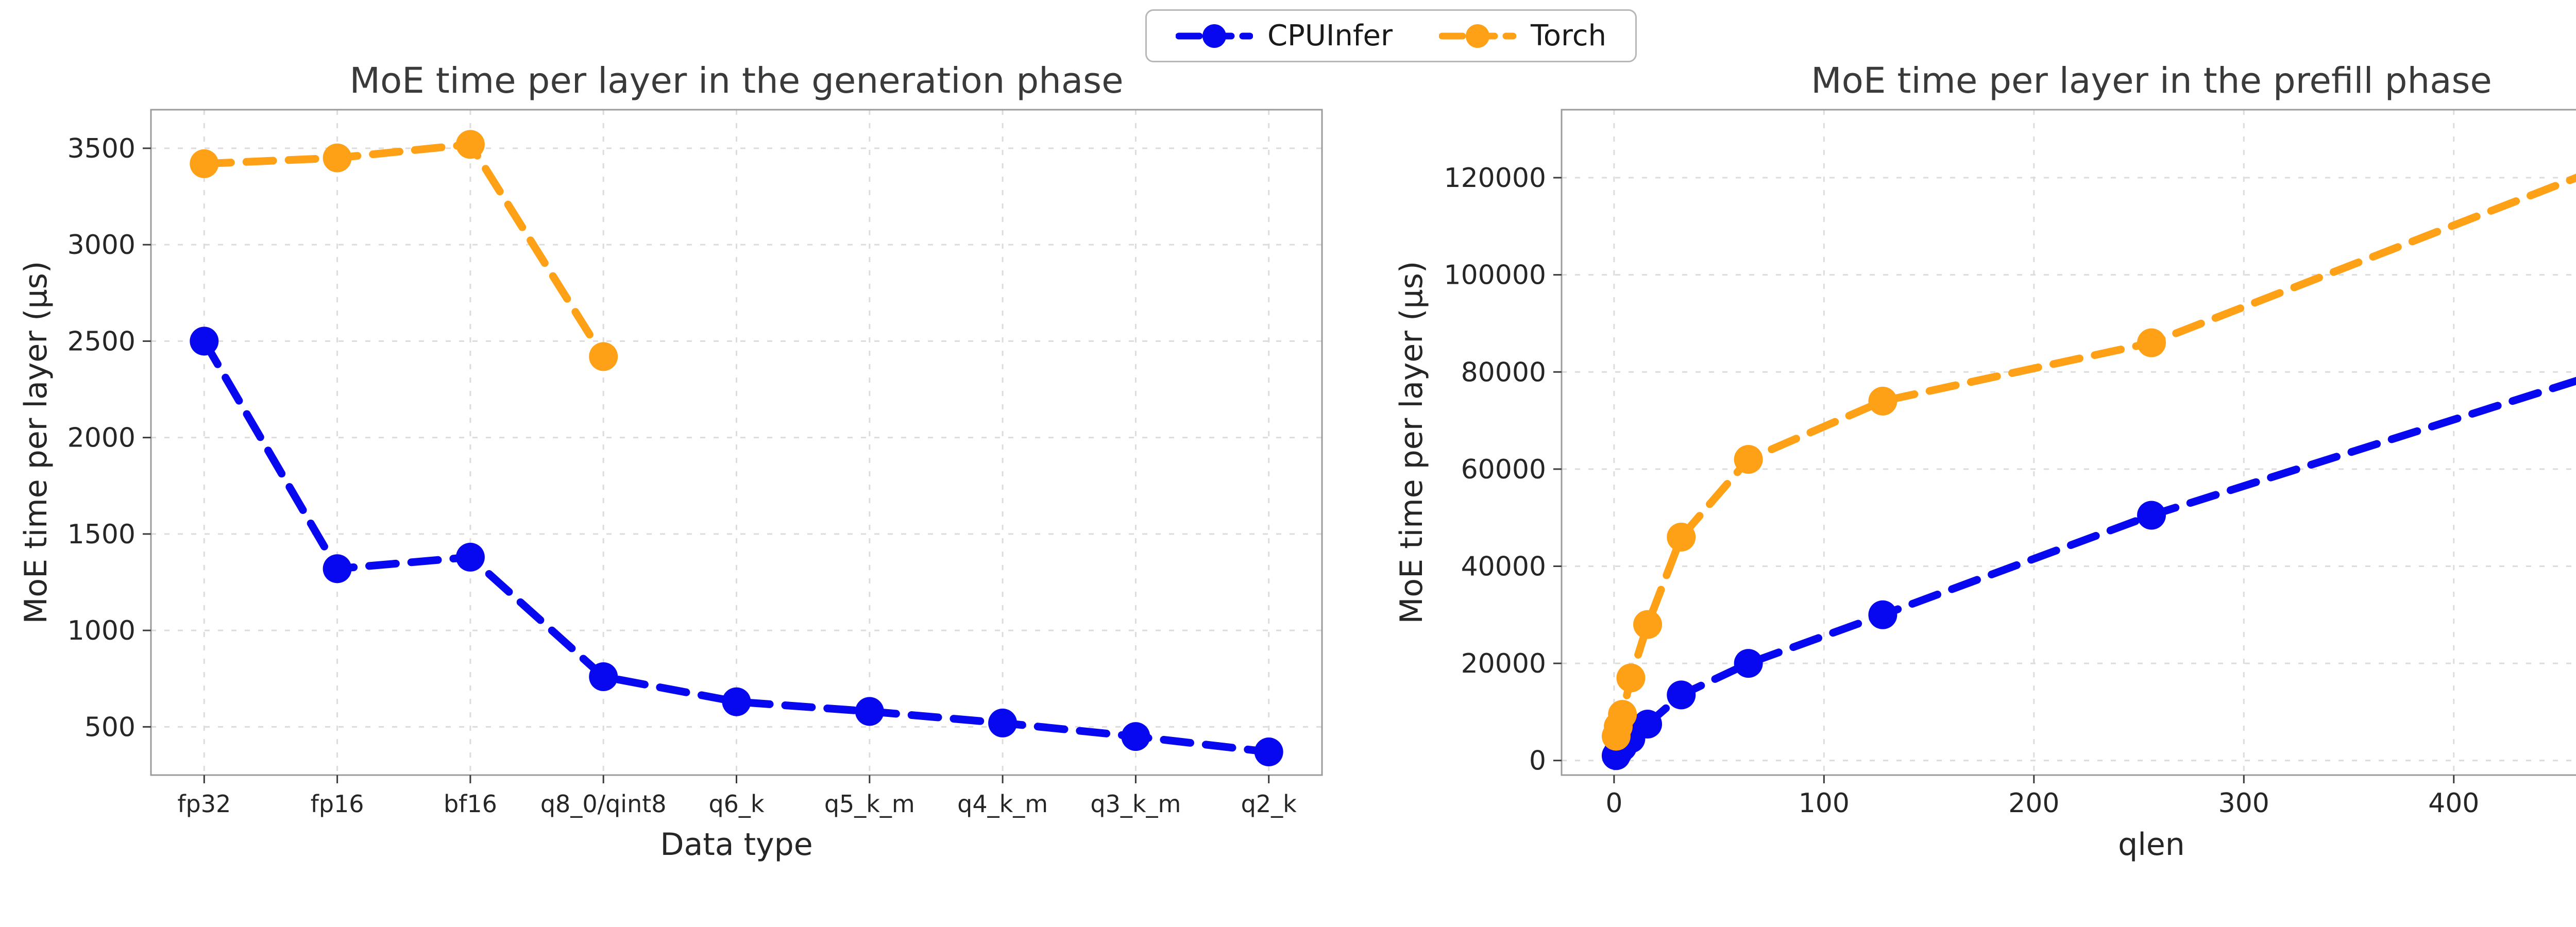 This screenshot has width=2576, height=927. What do you see at coordinates (101, 438) in the screenshot?
I see `y-tick-label: 2000` at bounding box center [101, 438].